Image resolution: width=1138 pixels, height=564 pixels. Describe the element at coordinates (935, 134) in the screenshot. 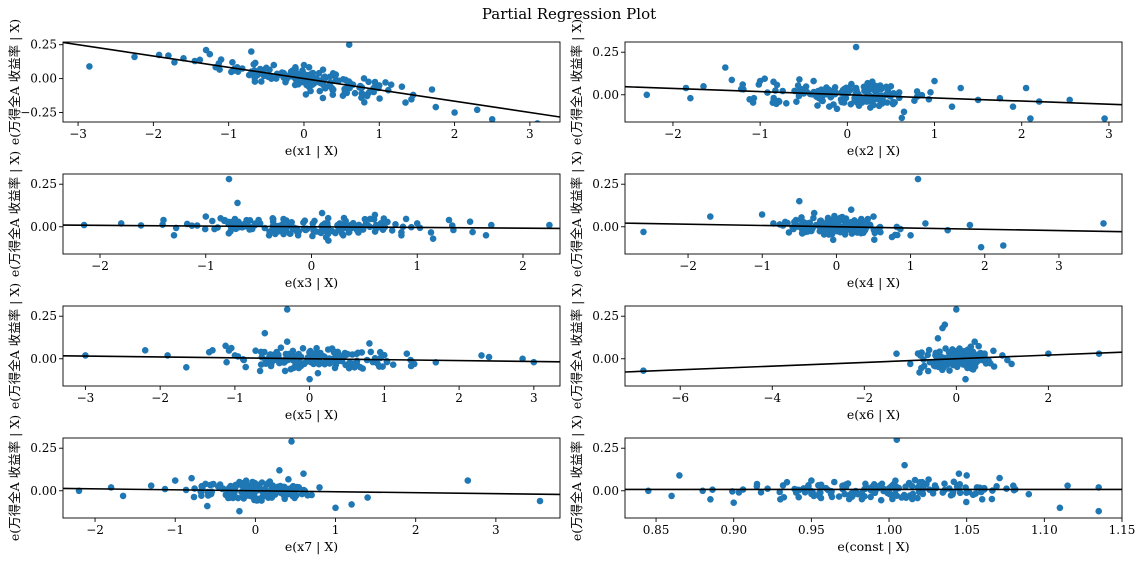

I see `x-tick-label: 1` at that location.